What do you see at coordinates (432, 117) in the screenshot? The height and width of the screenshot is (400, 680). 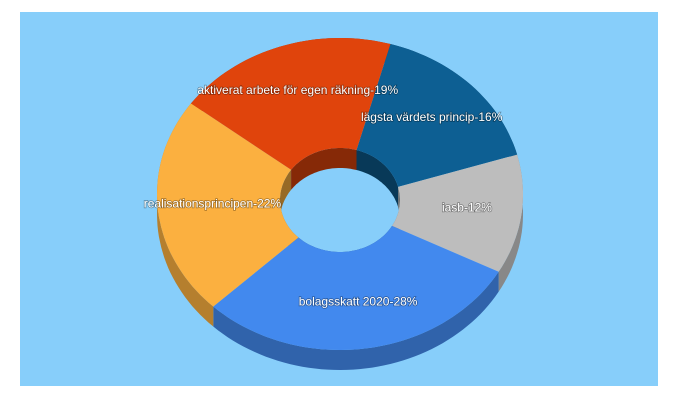 I see `slice-label: lägsta värdets princip-16%` at bounding box center [432, 117].